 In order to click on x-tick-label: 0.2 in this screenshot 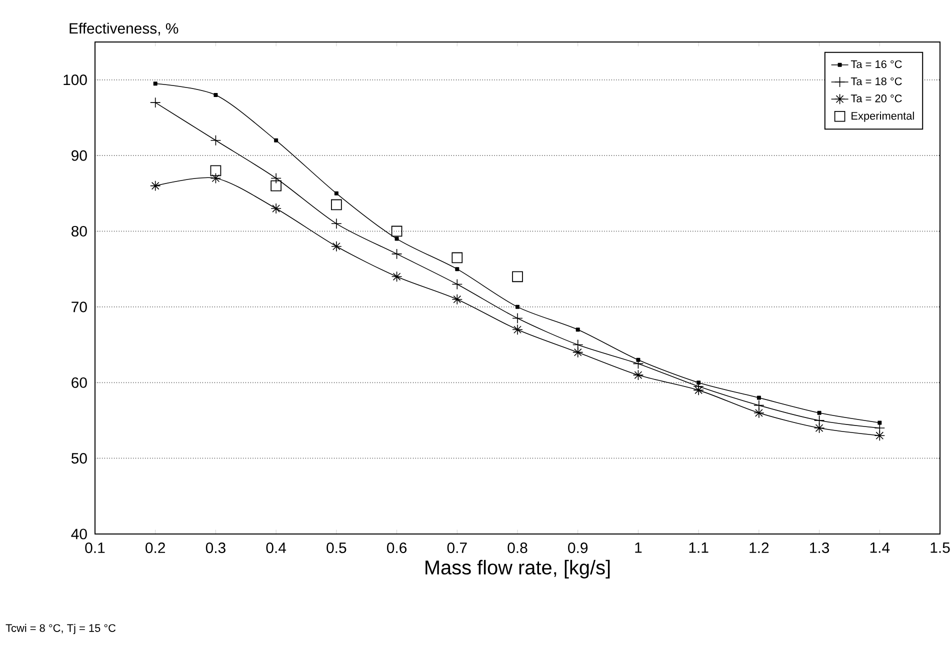, I will do `click(155, 548)`.